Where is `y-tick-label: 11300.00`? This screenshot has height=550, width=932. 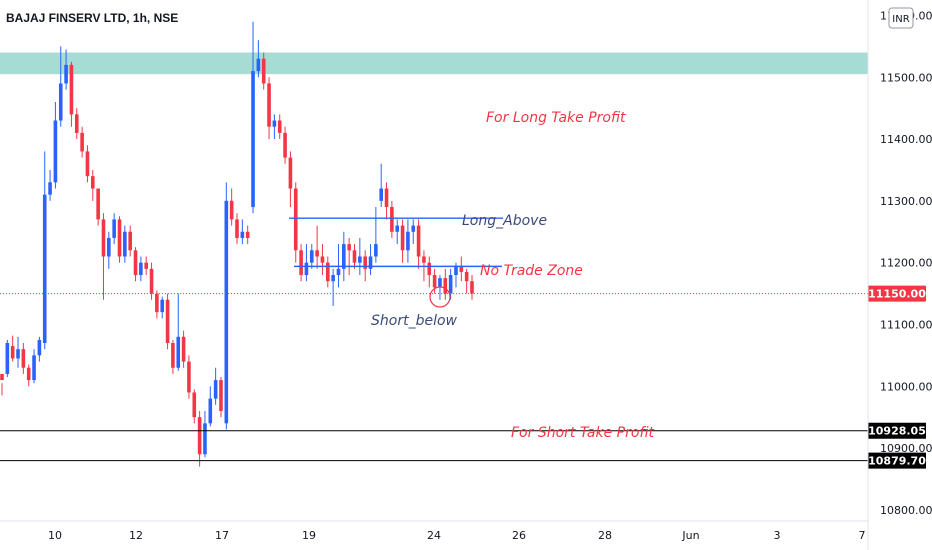 y-tick-label: 11300.00 is located at coordinates (906, 201).